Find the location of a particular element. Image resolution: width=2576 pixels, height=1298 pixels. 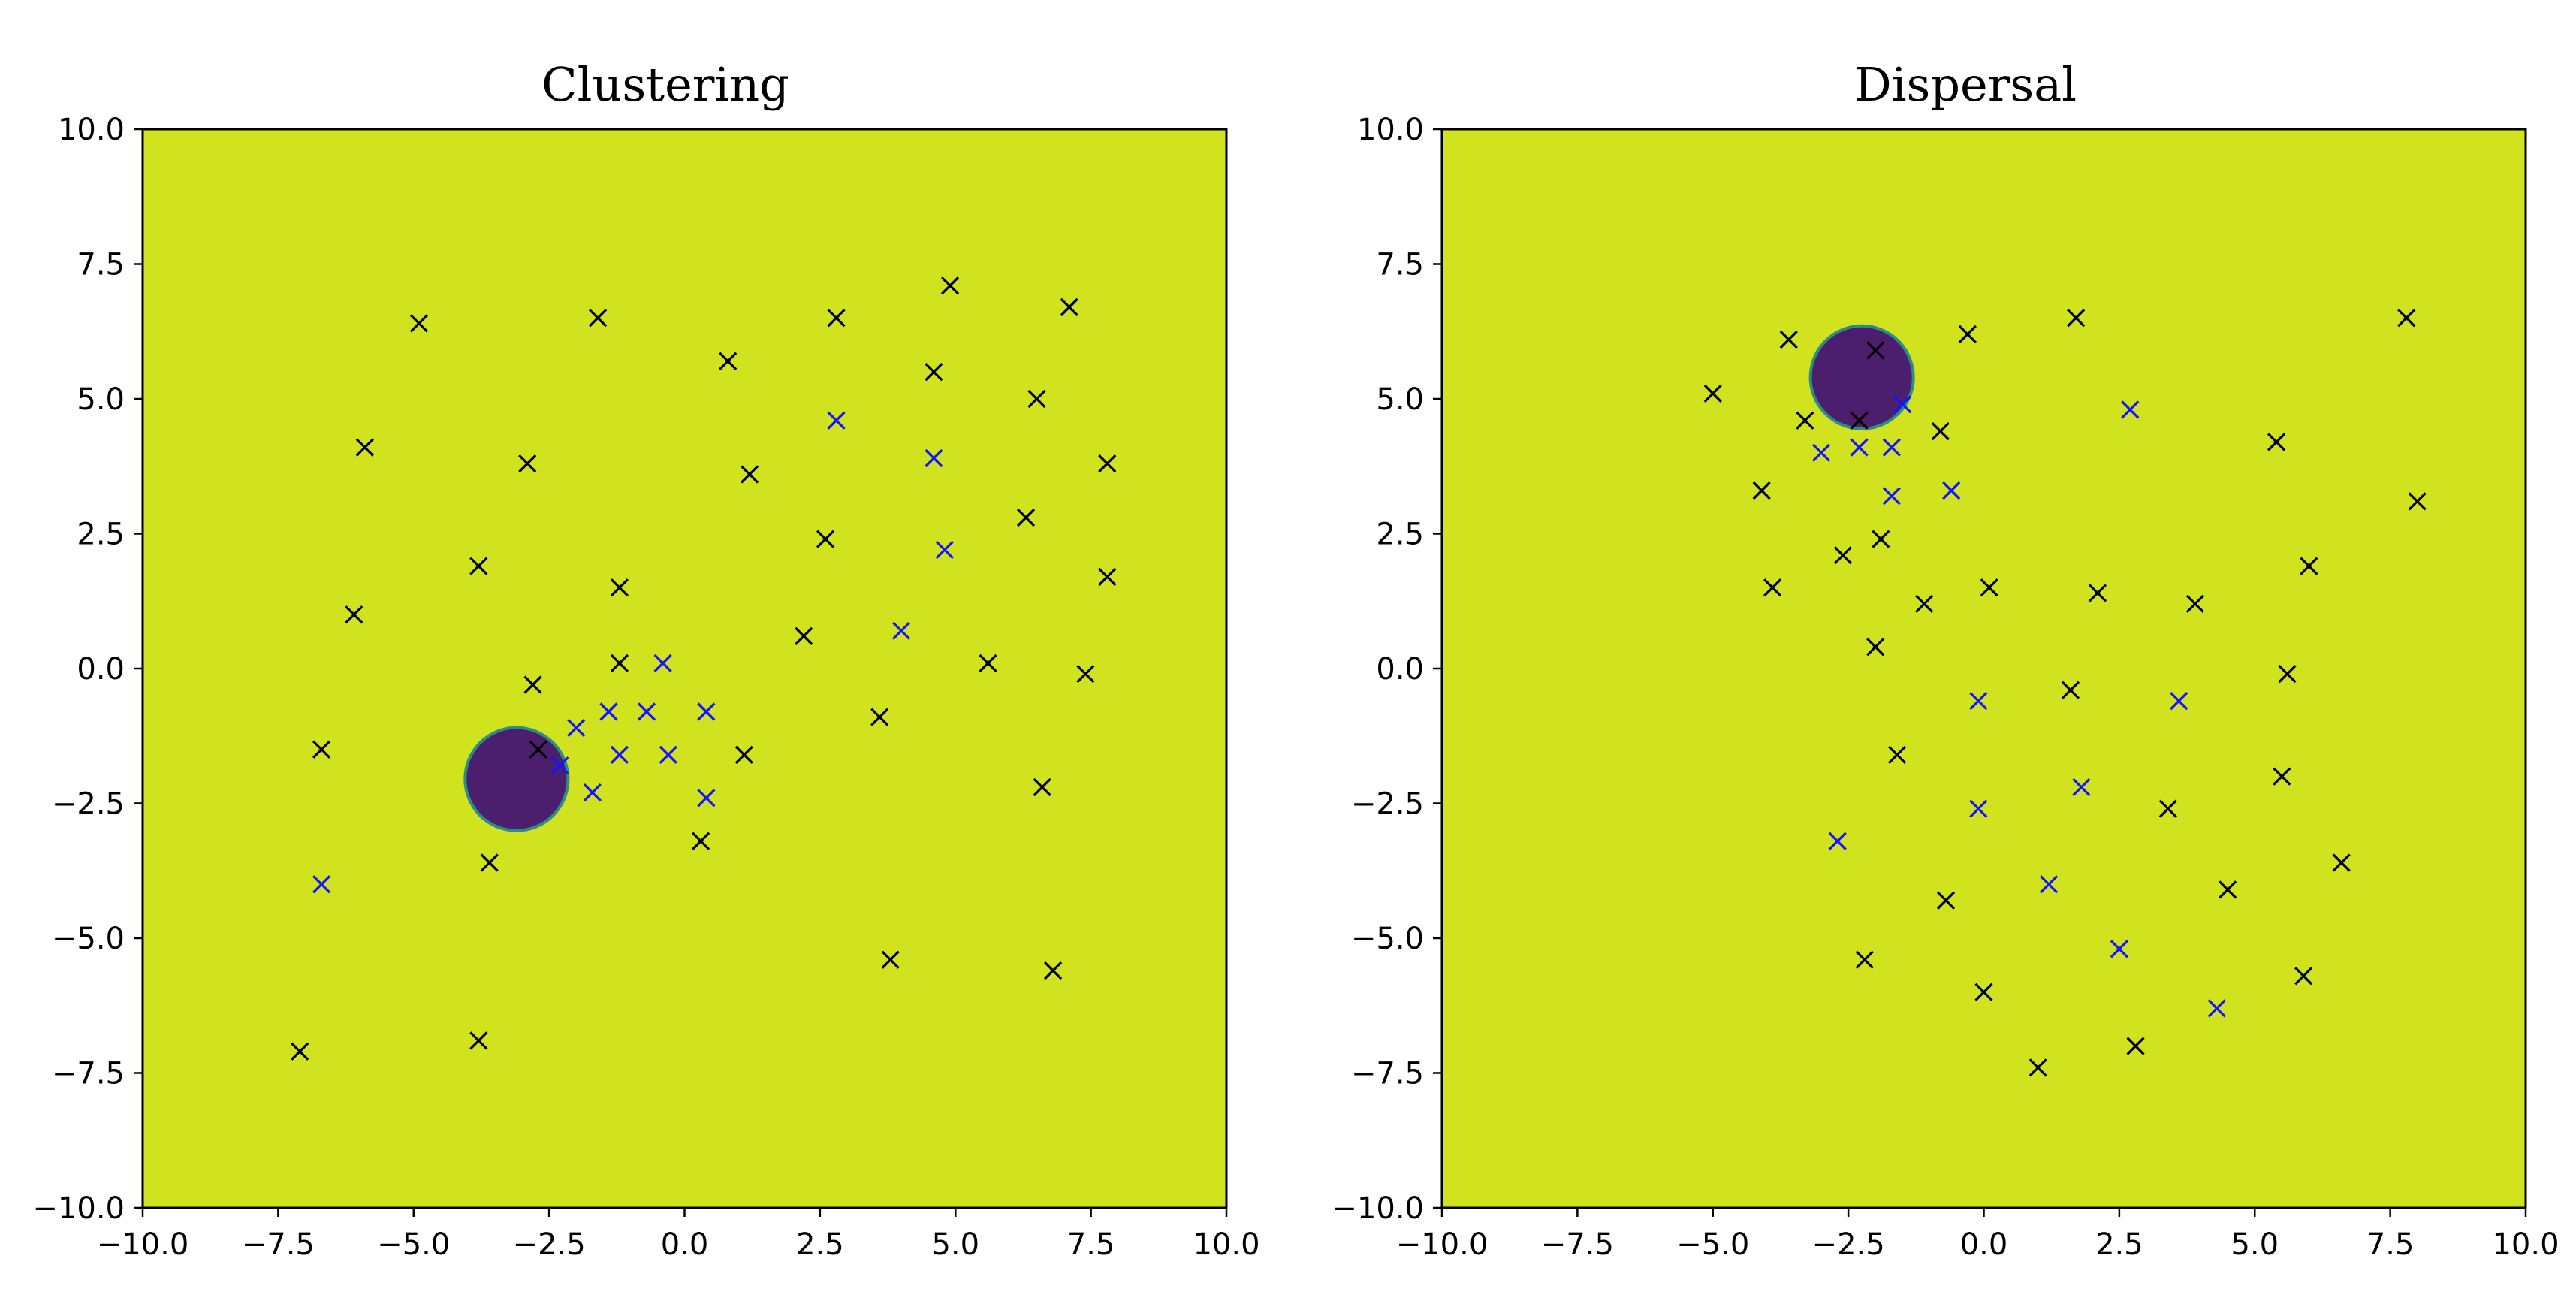

dispersal-y-tick-label: 2.5 is located at coordinates (1400, 535).